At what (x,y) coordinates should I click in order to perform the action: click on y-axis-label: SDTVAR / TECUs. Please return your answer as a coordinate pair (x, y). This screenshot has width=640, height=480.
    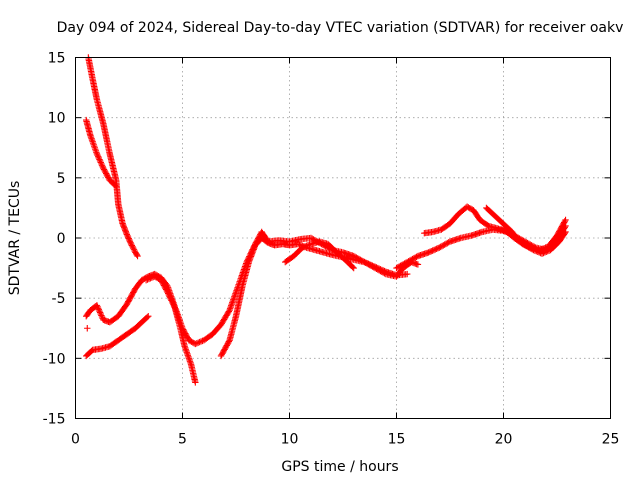
    Looking at the image, I should click on (15, 238).